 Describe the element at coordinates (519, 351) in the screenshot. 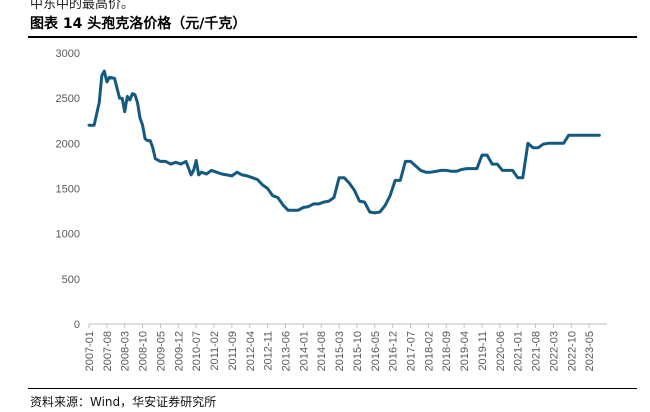

I see `x-tick-label: 2021-01` at that location.